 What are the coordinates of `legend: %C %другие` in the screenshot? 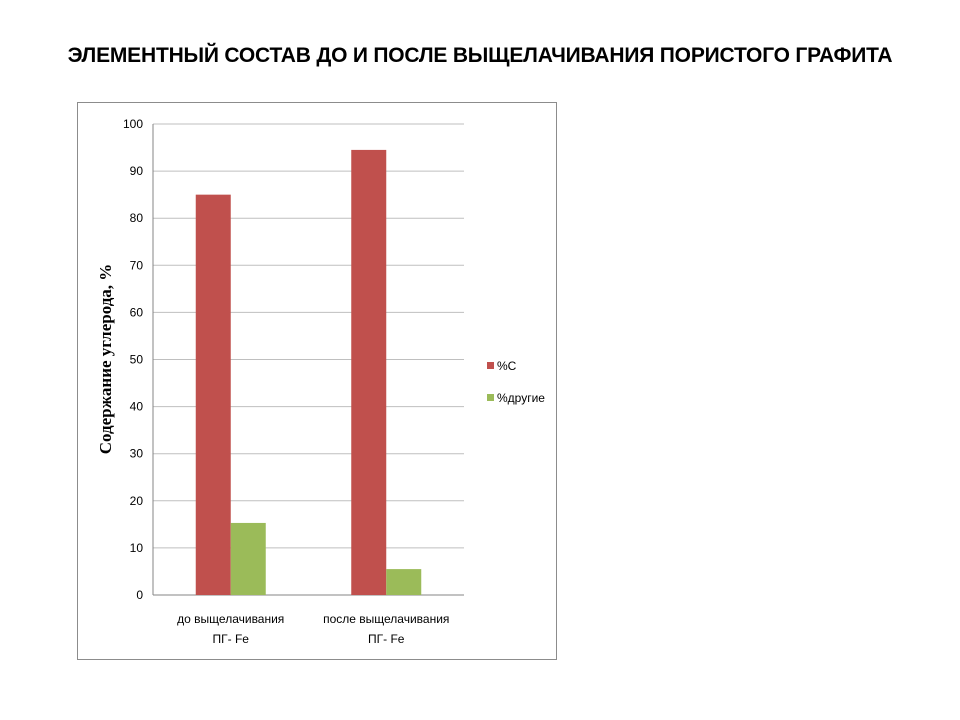 It's located at (516, 382).